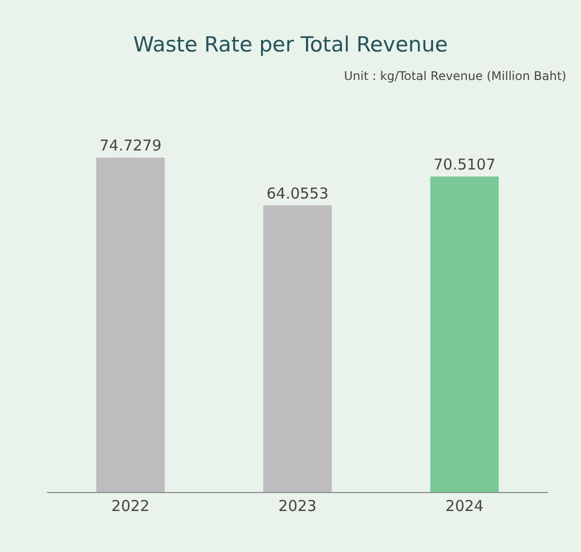 This screenshot has width=581, height=552. Describe the element at coordinates (455, 76) in the screenshot. I see `chart-subtitle: Unit : kg/Total Revenue (Million Baht)` at that location.